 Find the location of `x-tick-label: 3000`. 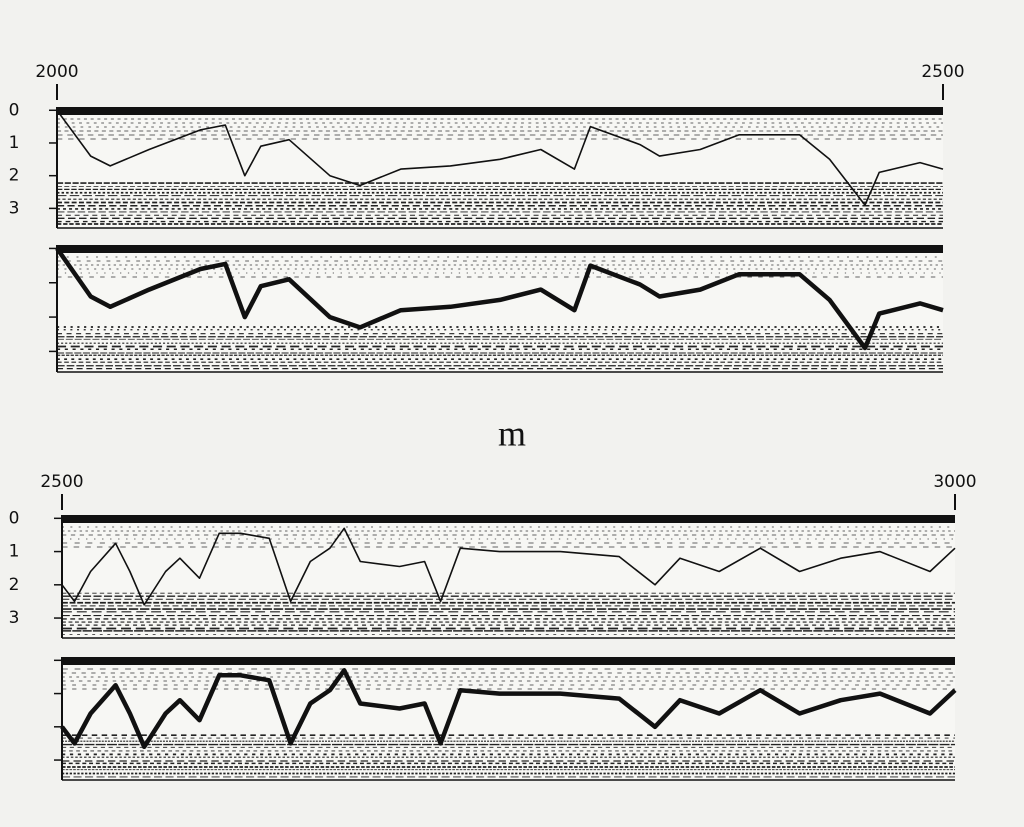

x-tick-label: 3000 is located at coordinates (954, 482).